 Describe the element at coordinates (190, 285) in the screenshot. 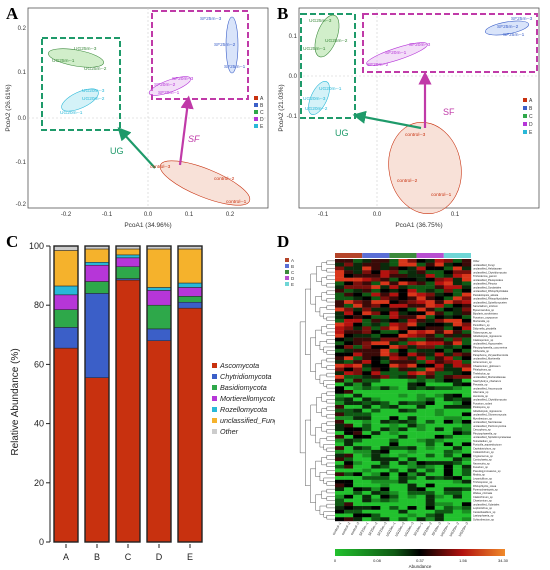

I see `bar-segment` at that location.